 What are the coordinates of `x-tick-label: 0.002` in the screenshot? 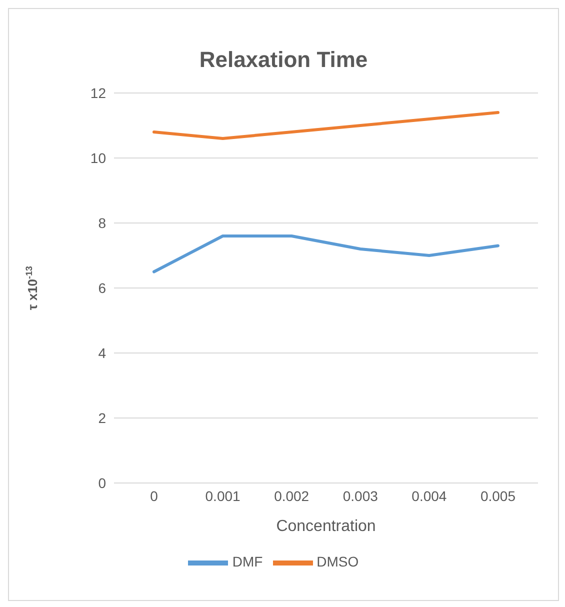 It's located at (292, 496).